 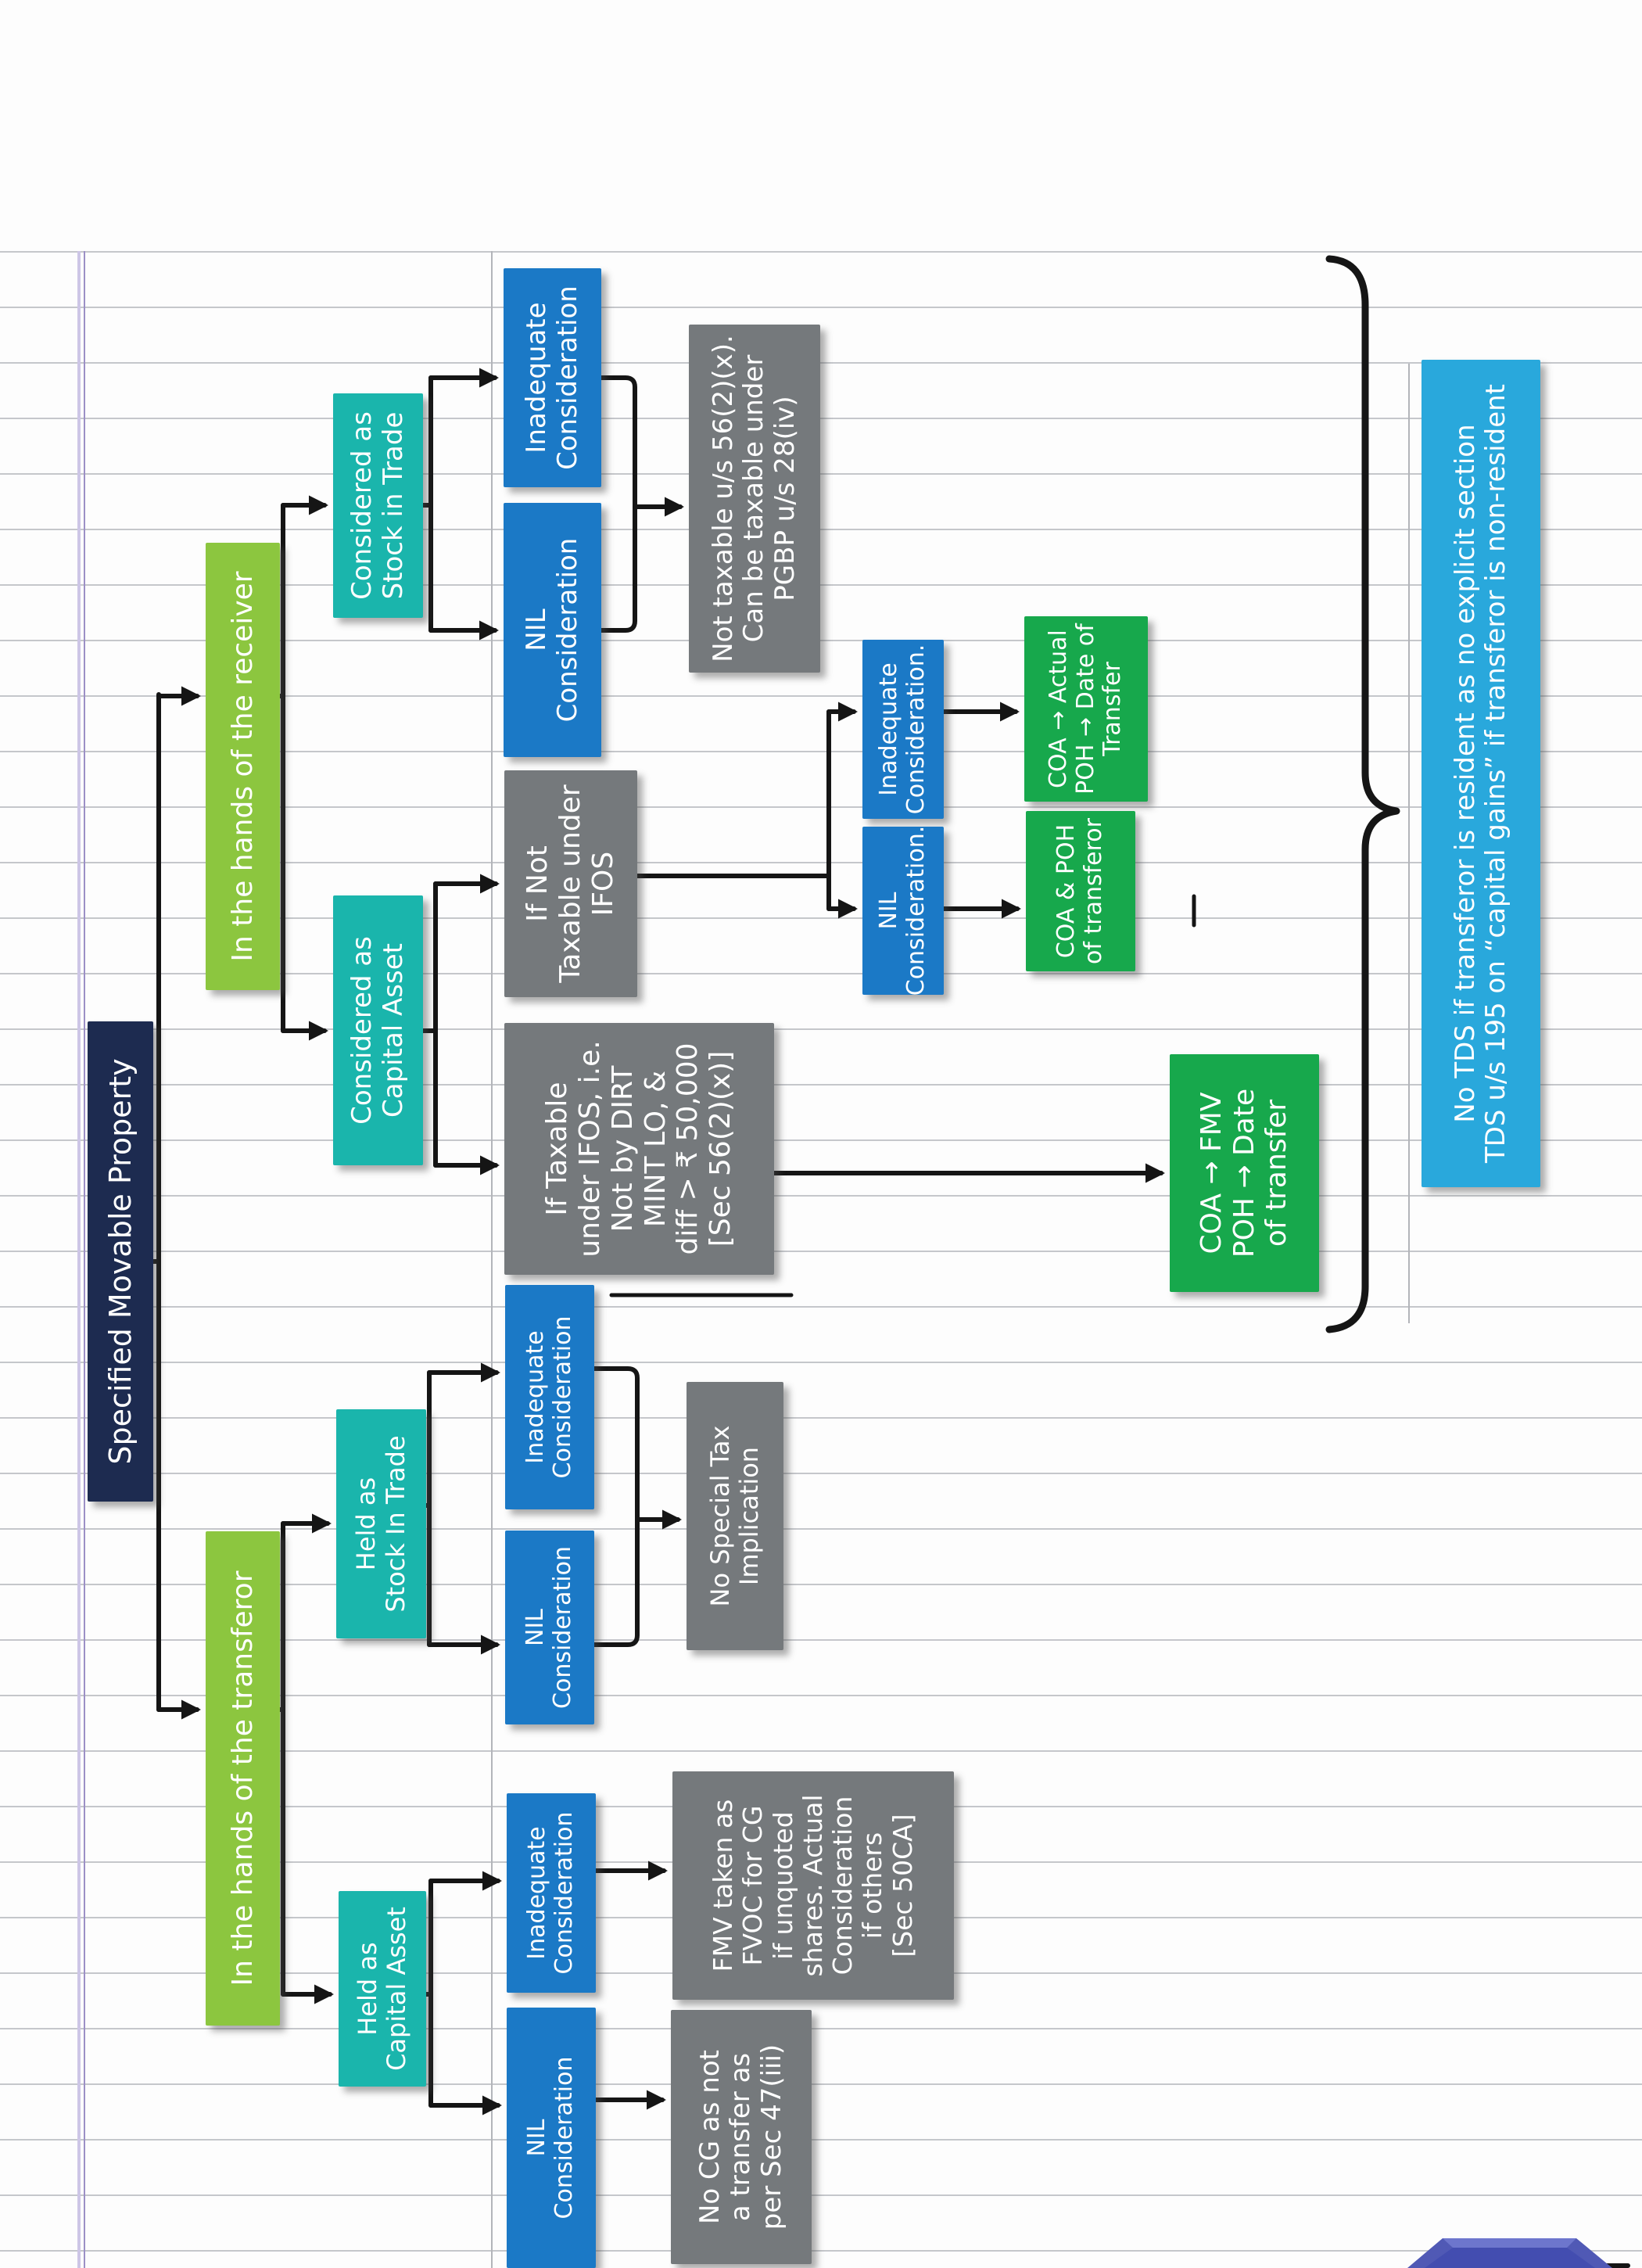 What do you see at coordinates (243, 1778) in the screenshot?
I see `node-hands-of-transferor: In the hands of the transferor` at bounding box center [243, 1778].